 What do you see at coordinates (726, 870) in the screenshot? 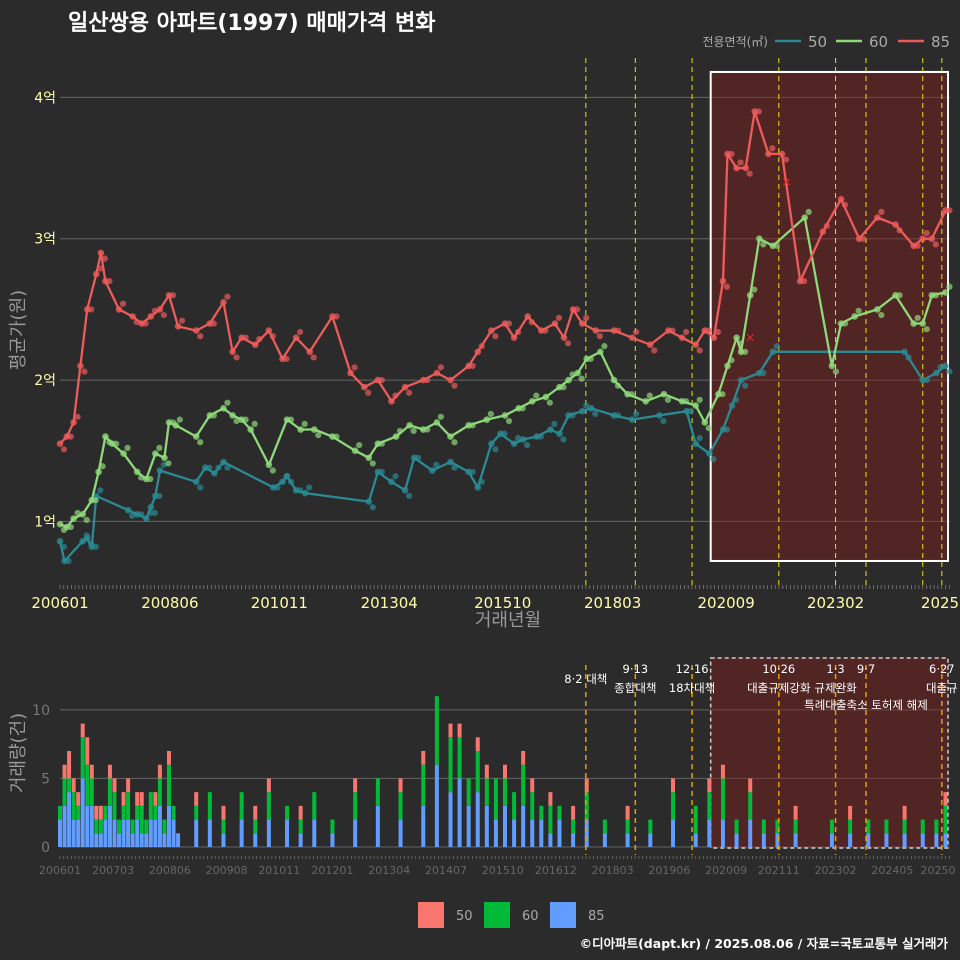
I see `vol-x-tick-label: 202009` at bounding box center [726, 870].